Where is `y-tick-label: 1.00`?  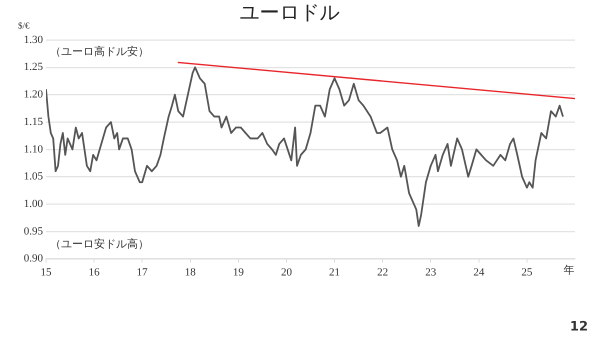 y-tick-label: 1.00 is located at coordinates (34, 204).